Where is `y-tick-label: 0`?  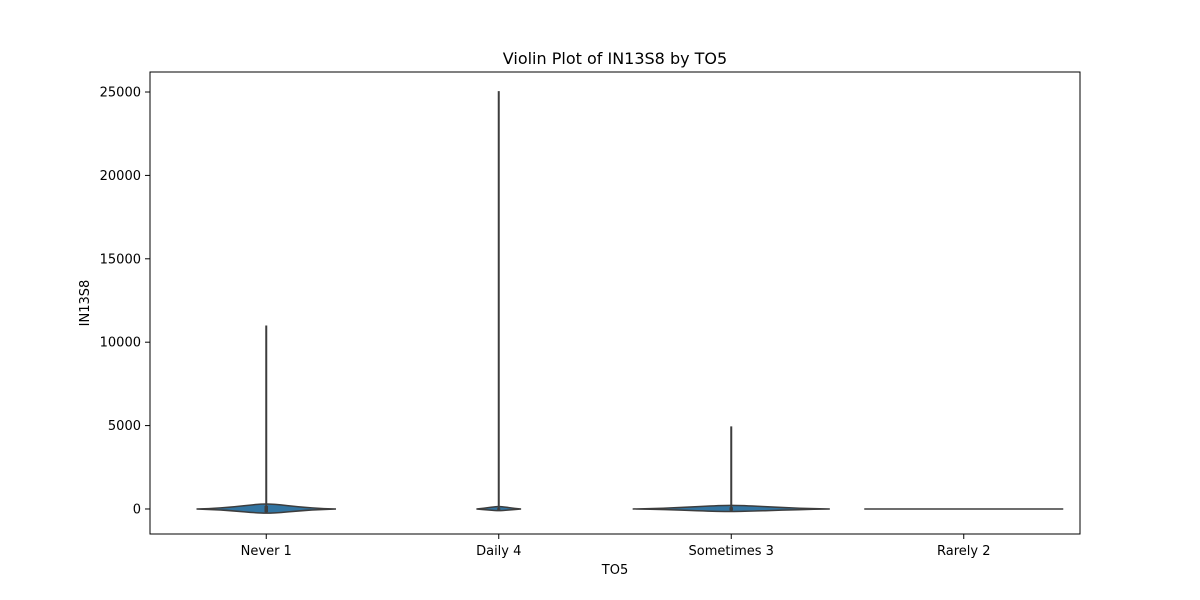
y-tick-label: 0 is located at coordinates (137, 509).